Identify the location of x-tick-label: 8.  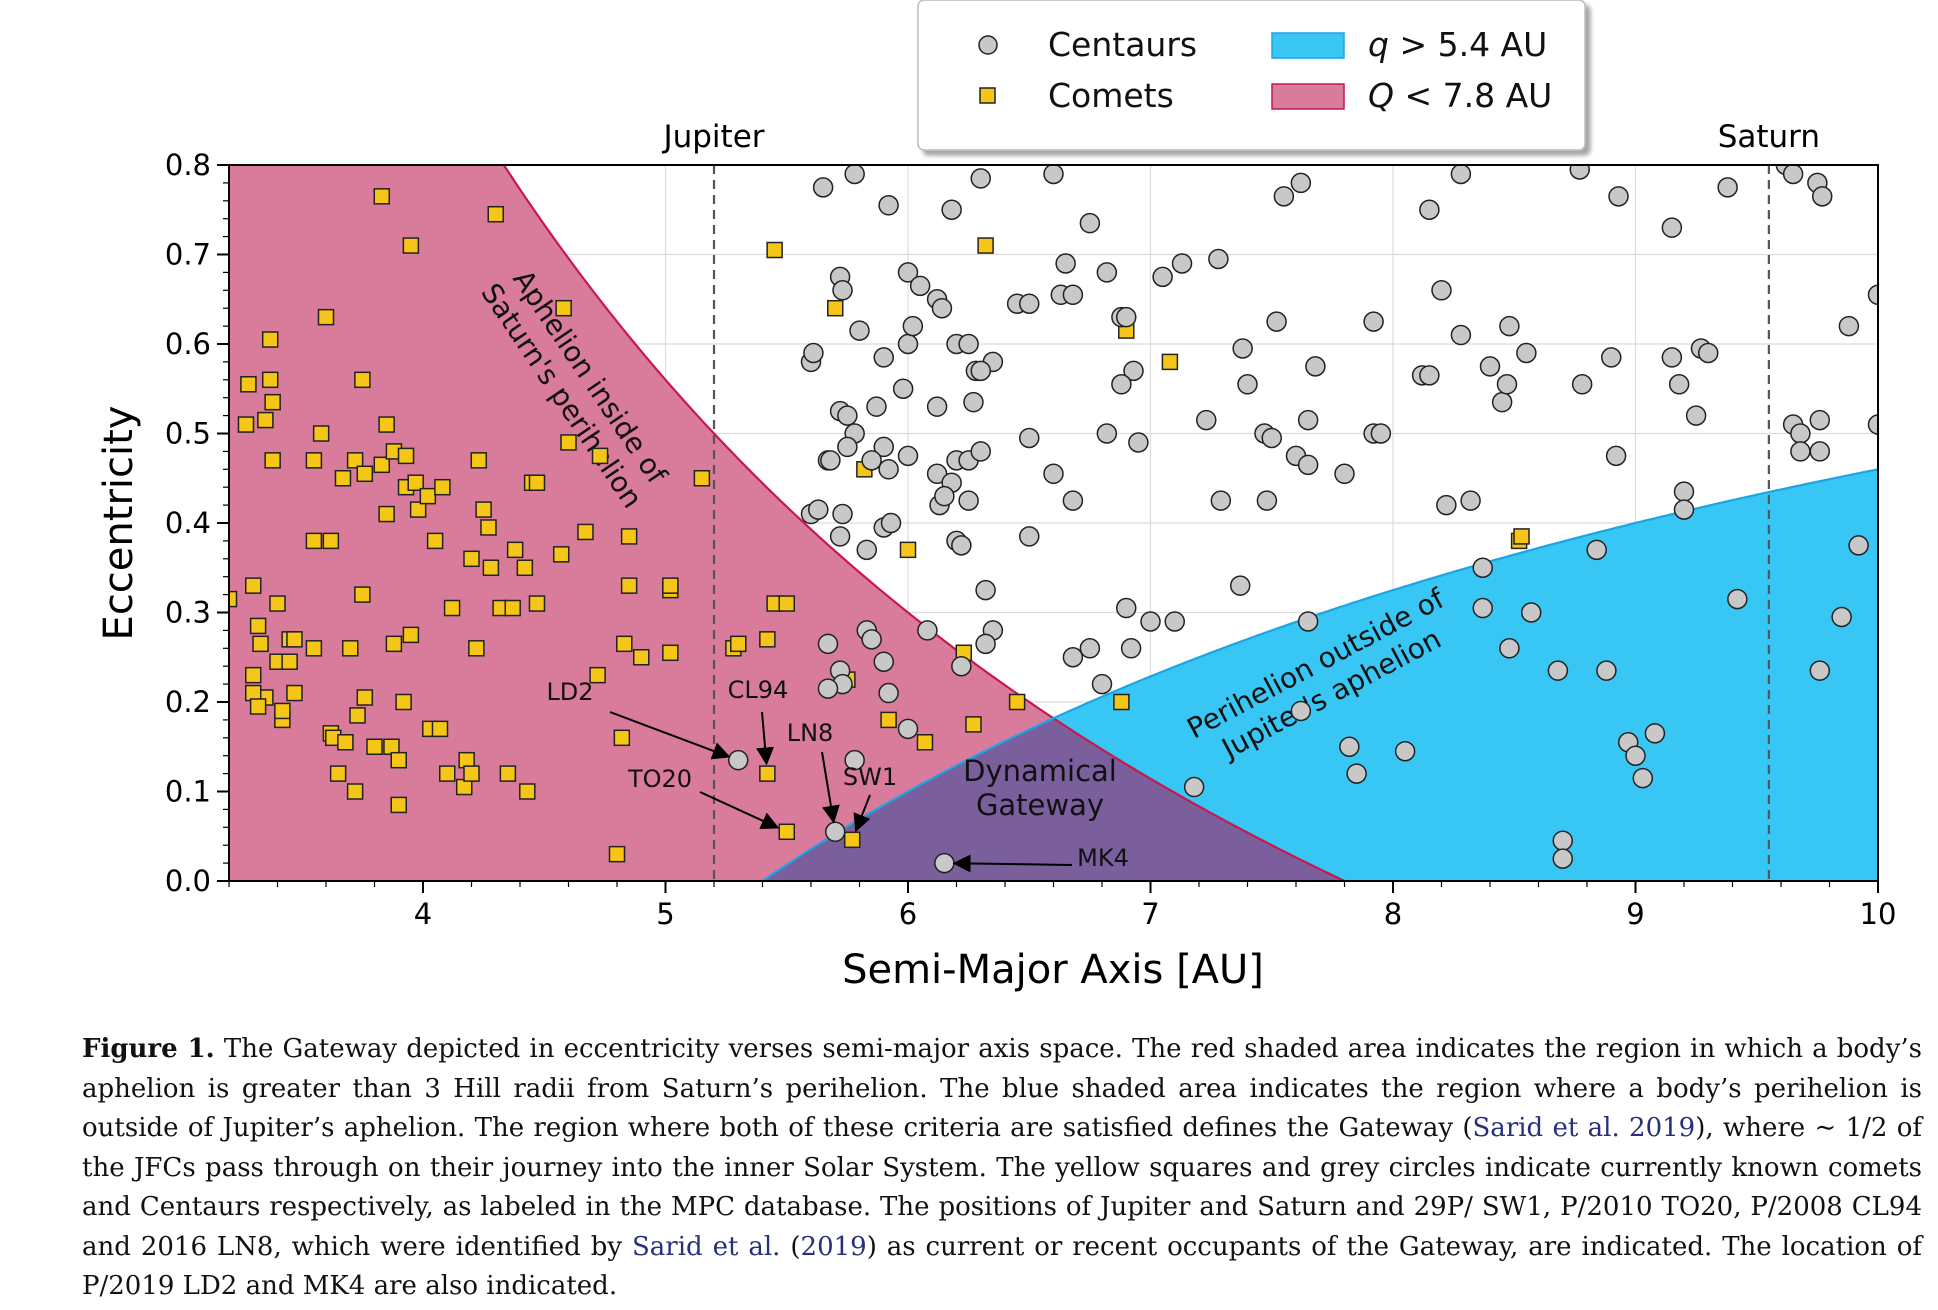
(1393, 914).